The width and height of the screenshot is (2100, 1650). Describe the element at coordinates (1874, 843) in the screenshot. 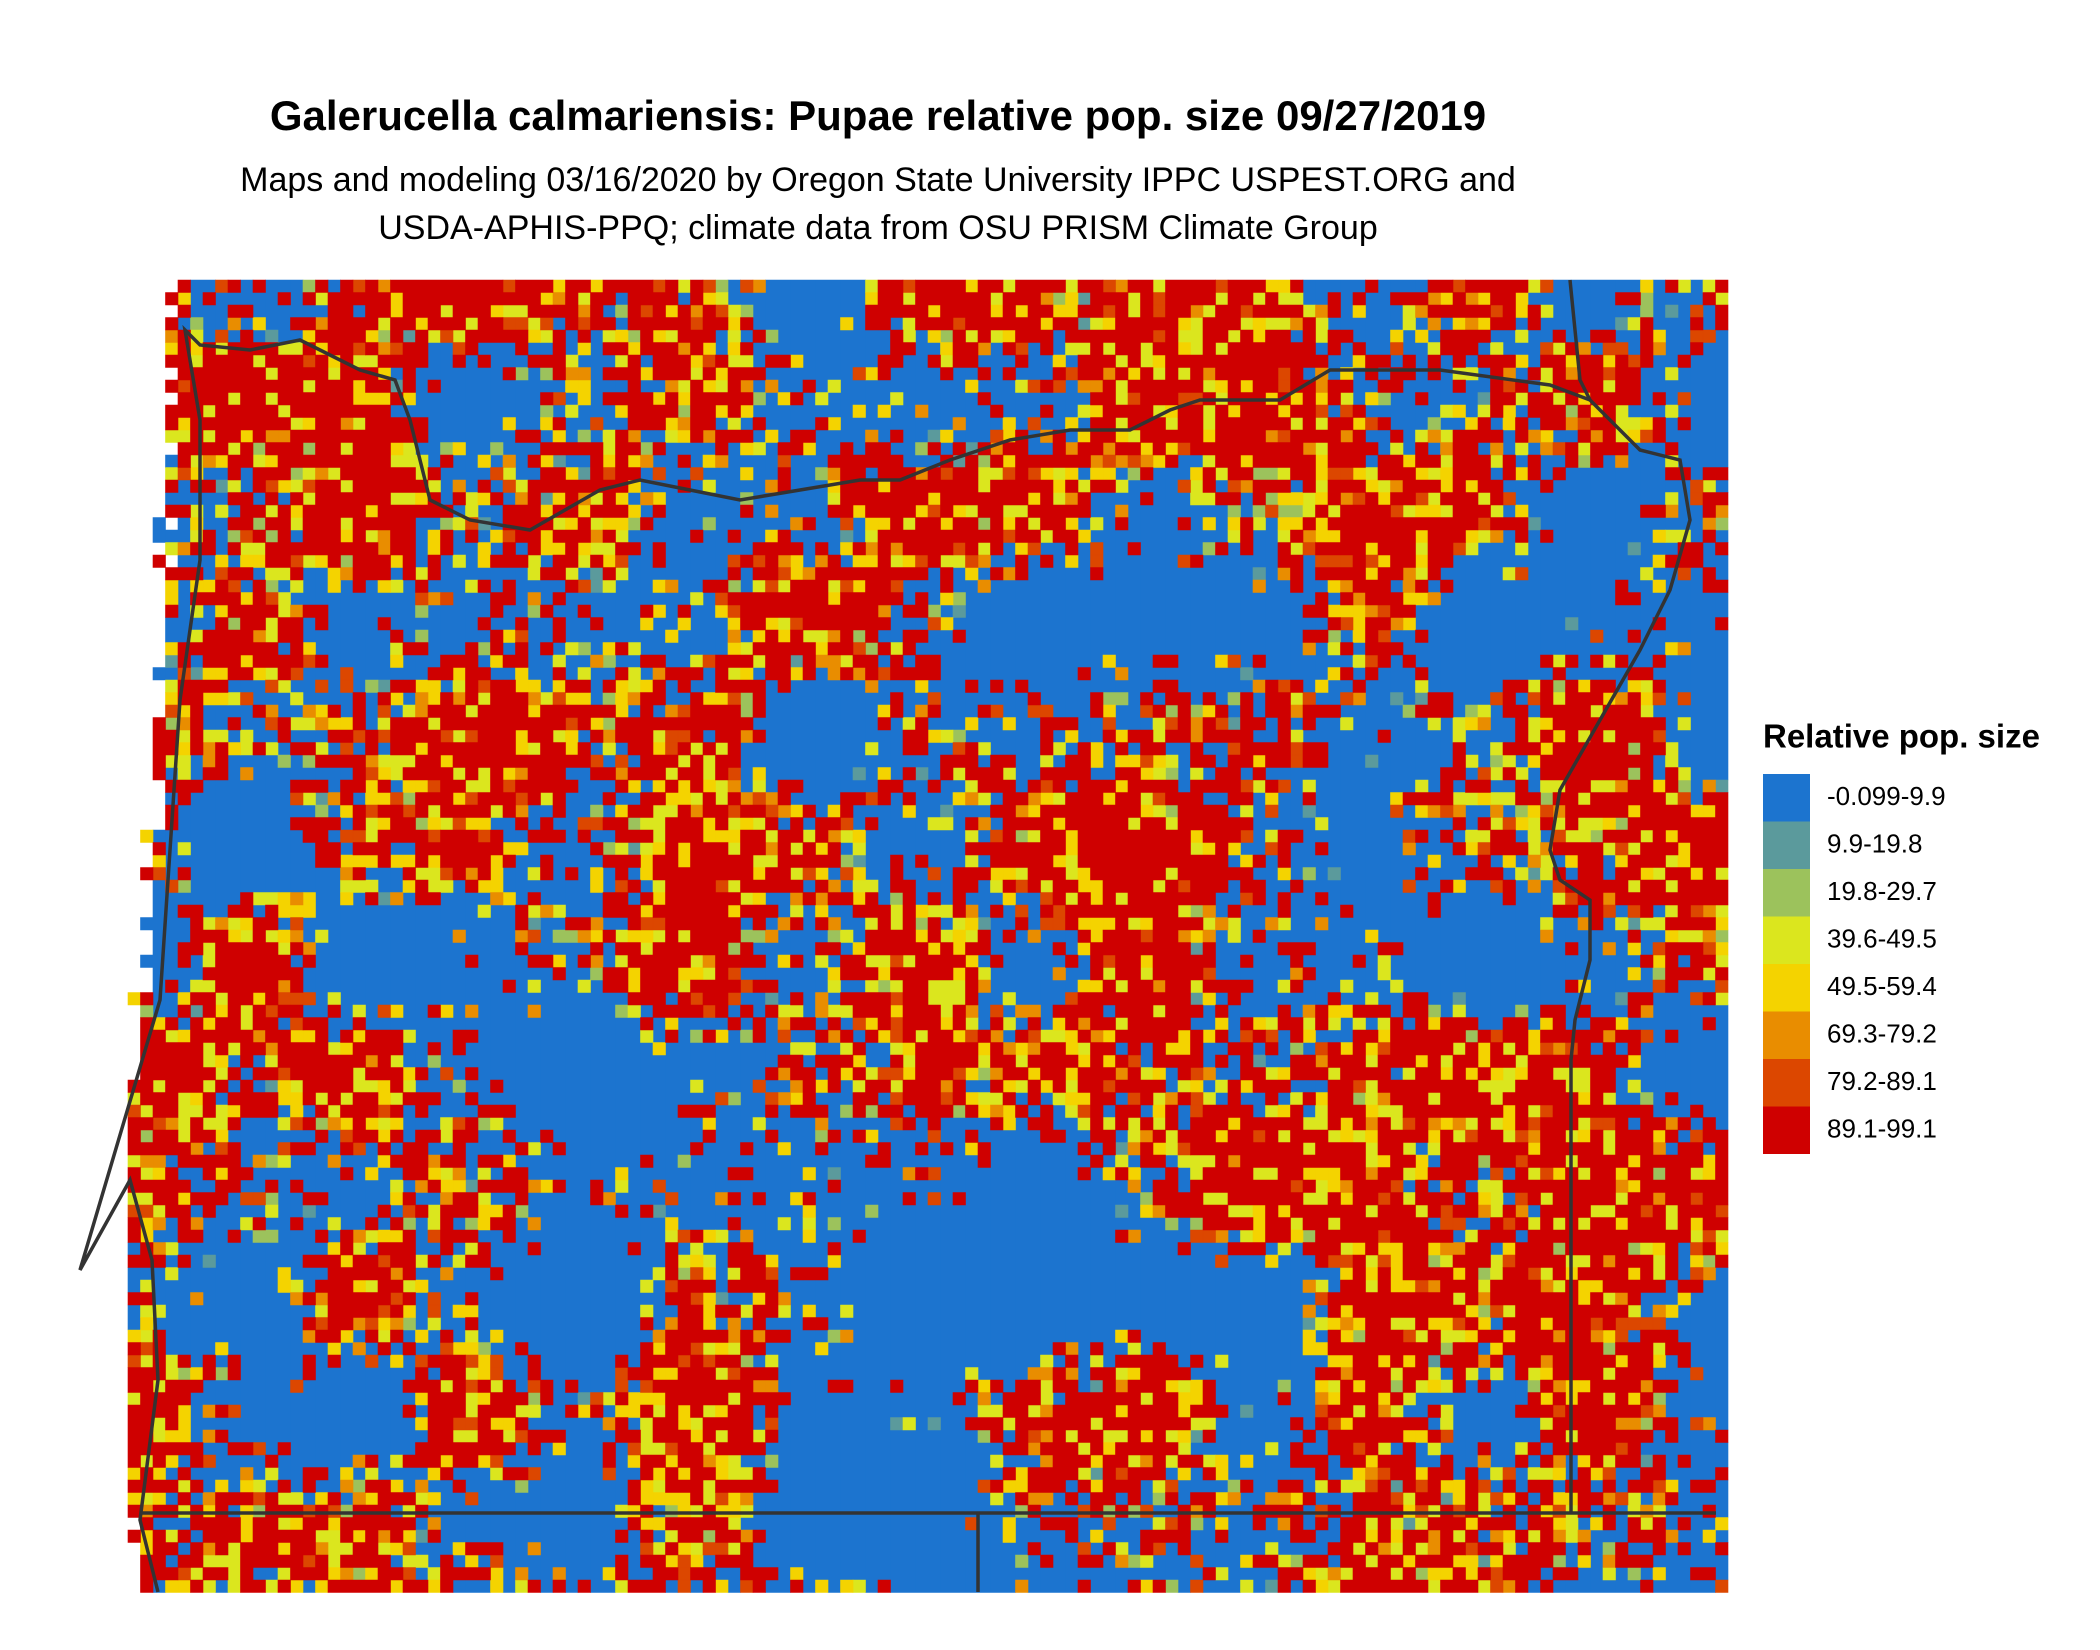

I see `legend-label: 9.9-19.8` at that location.